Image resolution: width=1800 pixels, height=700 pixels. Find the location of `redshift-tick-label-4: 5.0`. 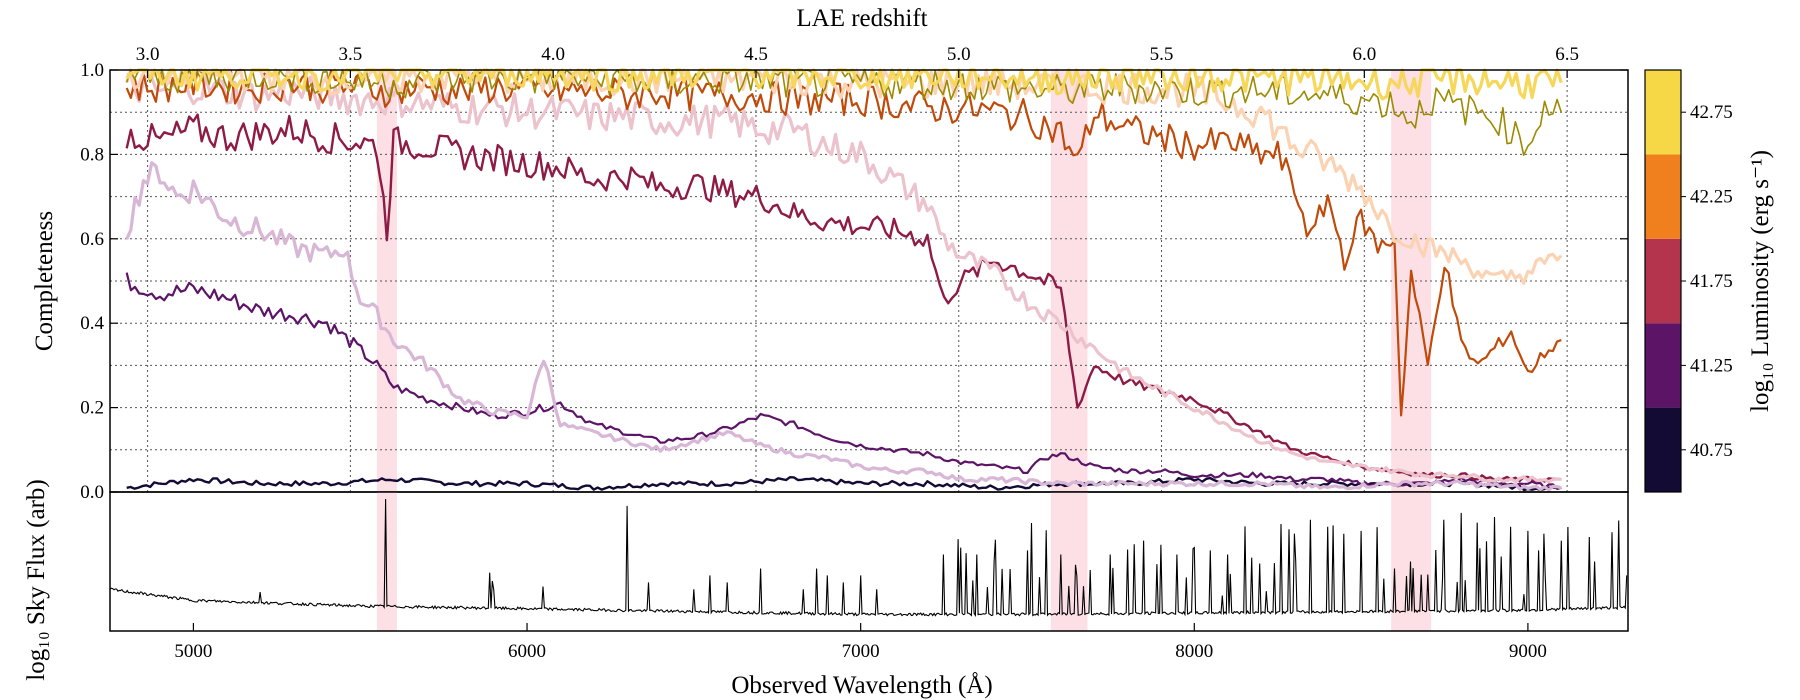

redshift-tick-label-4: 5.0 is located at coordinates (959, 54).